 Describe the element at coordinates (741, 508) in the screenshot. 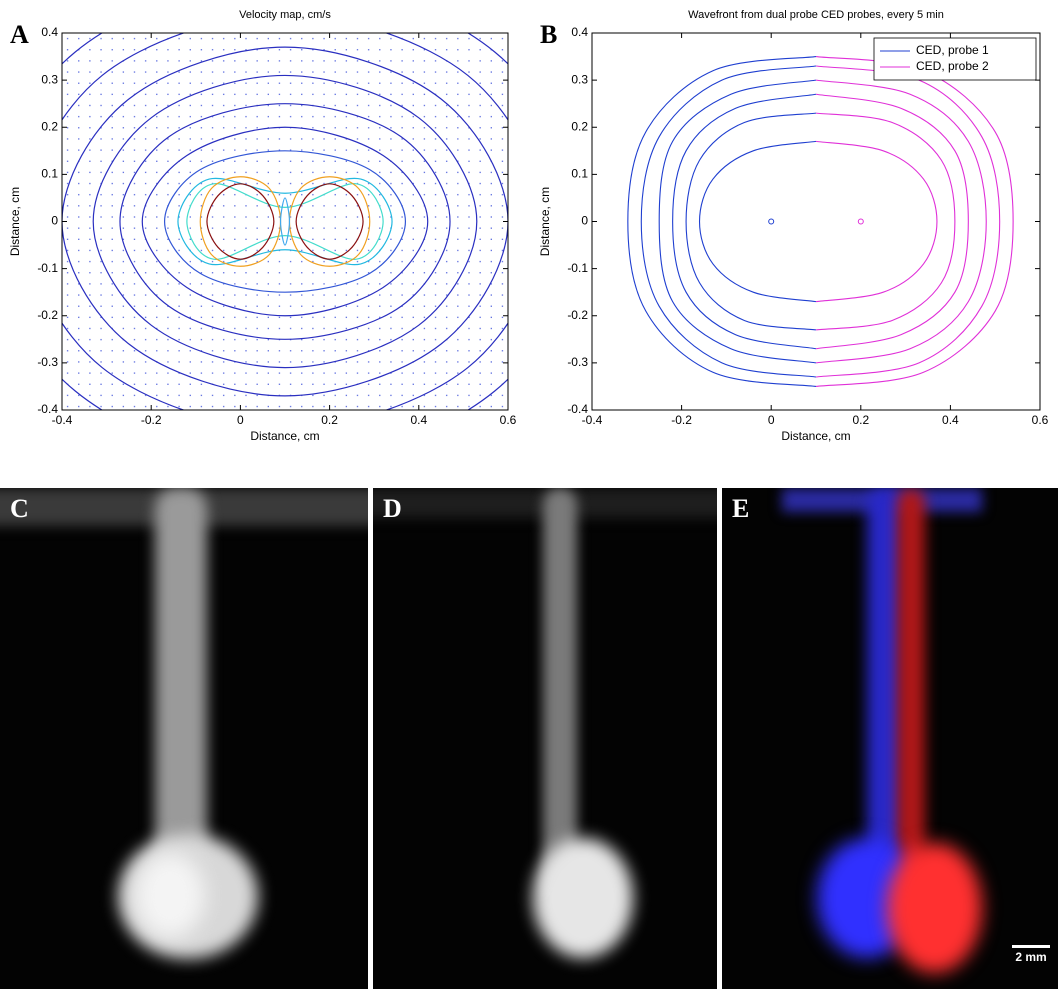

I see `panel-label: E` at that location.